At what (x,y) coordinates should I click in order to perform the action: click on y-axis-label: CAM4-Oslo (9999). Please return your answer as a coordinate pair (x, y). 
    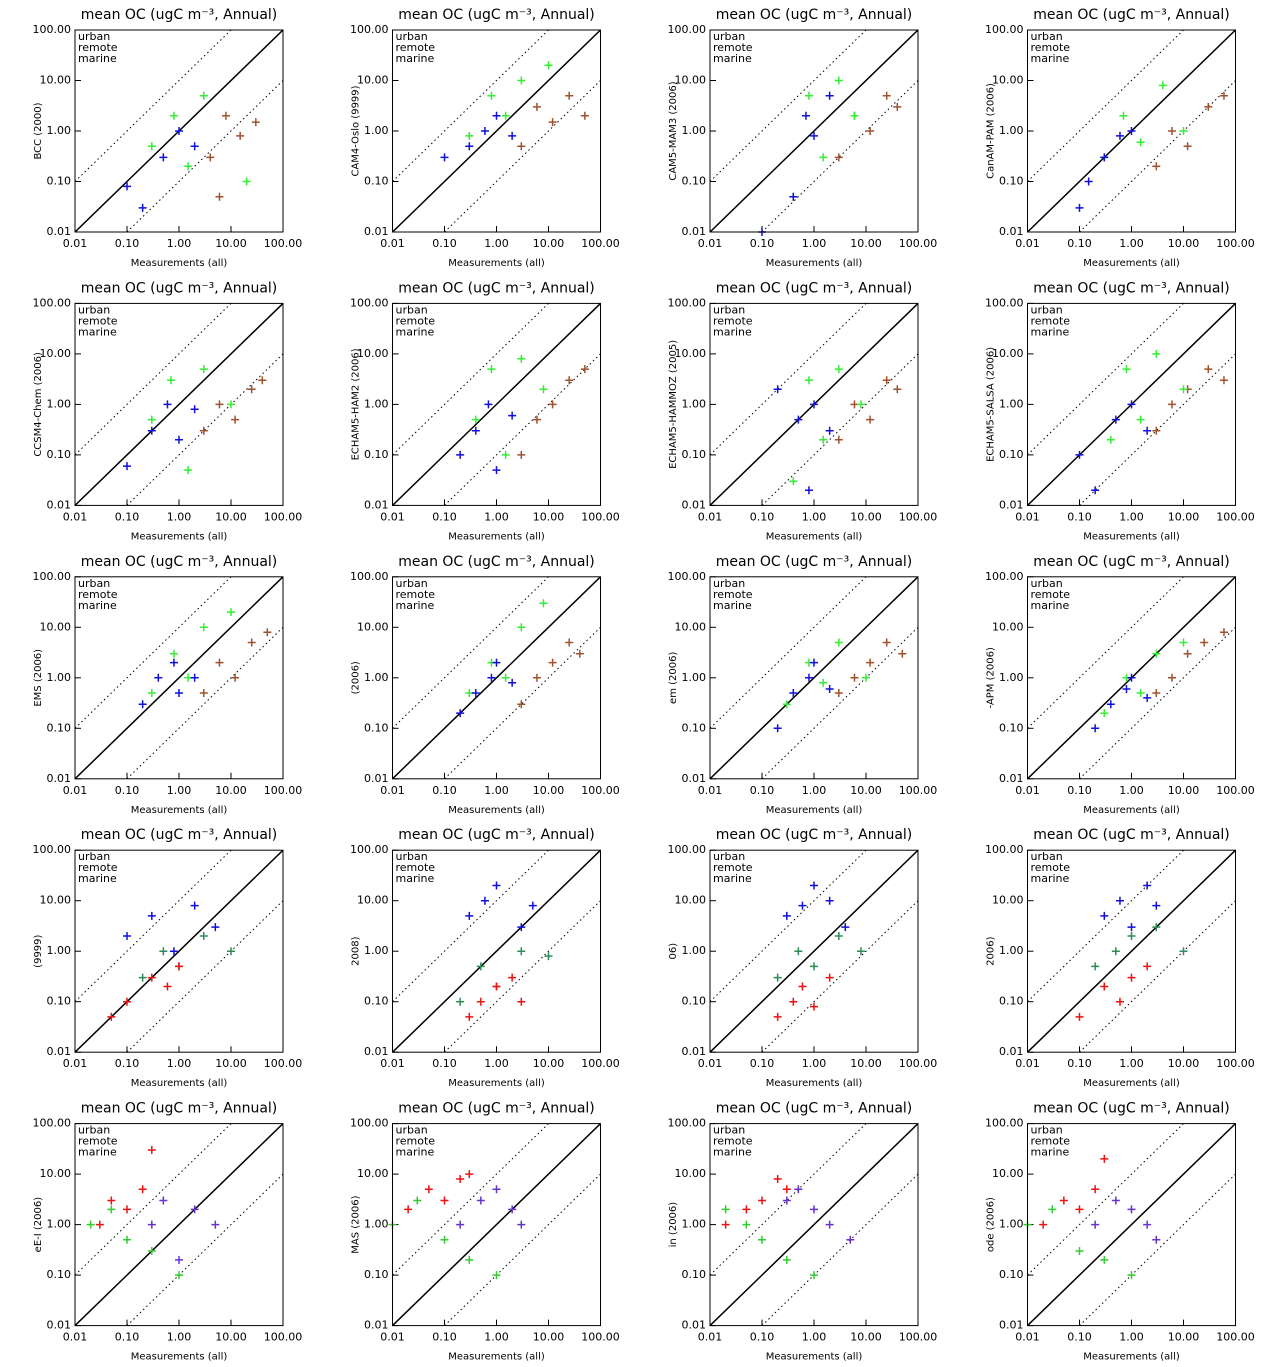
    Looking at the image, I should click on (356, 130).